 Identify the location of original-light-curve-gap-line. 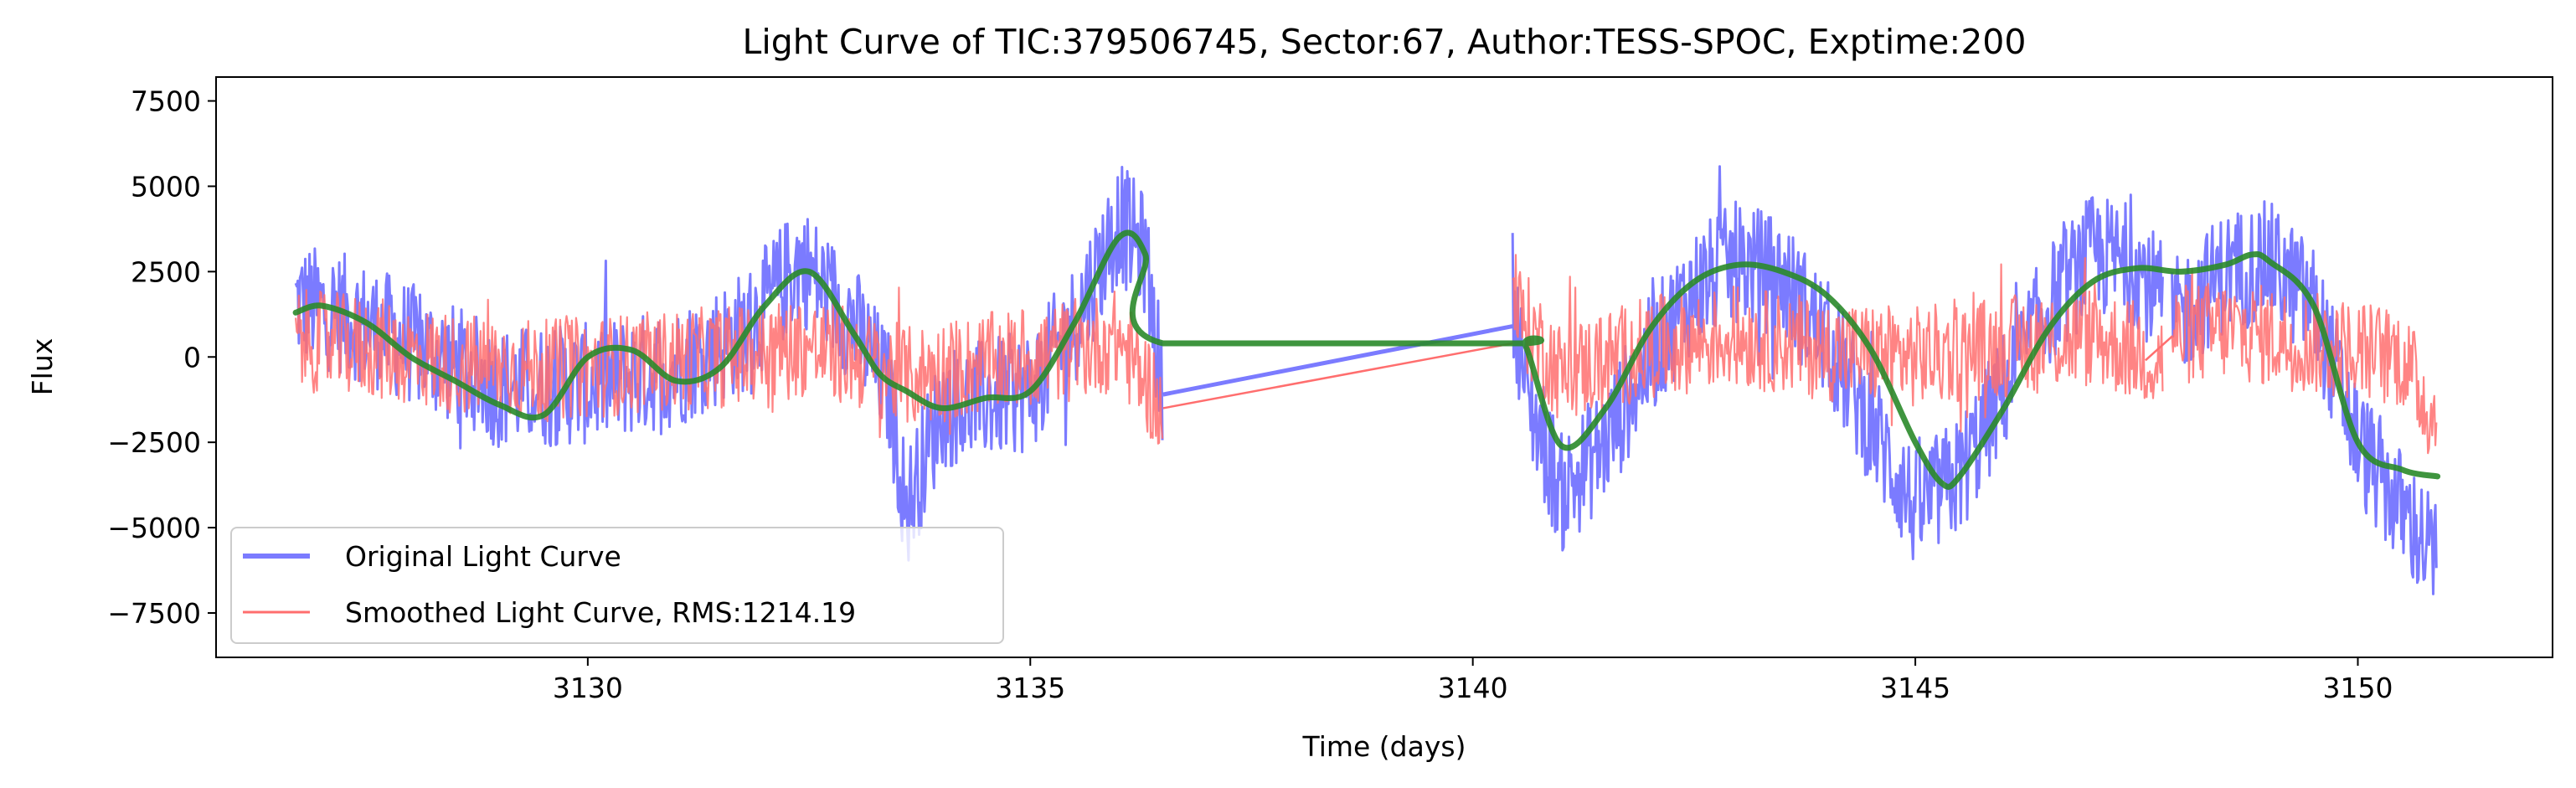
(1337, 360).